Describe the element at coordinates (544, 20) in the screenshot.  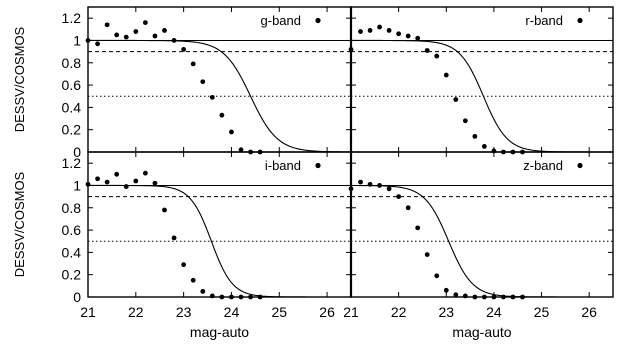
I see `legend-label: r-band` at that location.